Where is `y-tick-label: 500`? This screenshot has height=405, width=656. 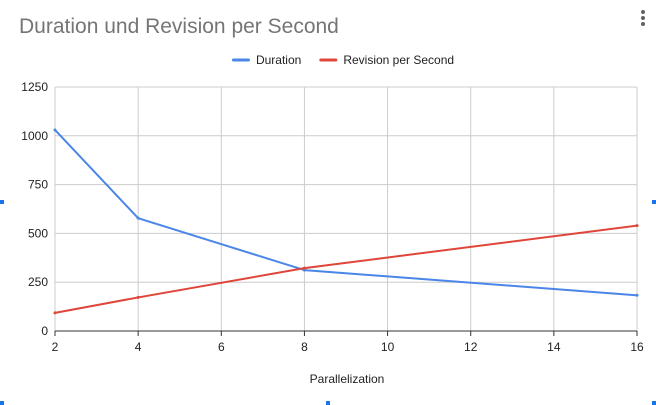 y-tick-label: 500 is located at coordinates (38, 233).